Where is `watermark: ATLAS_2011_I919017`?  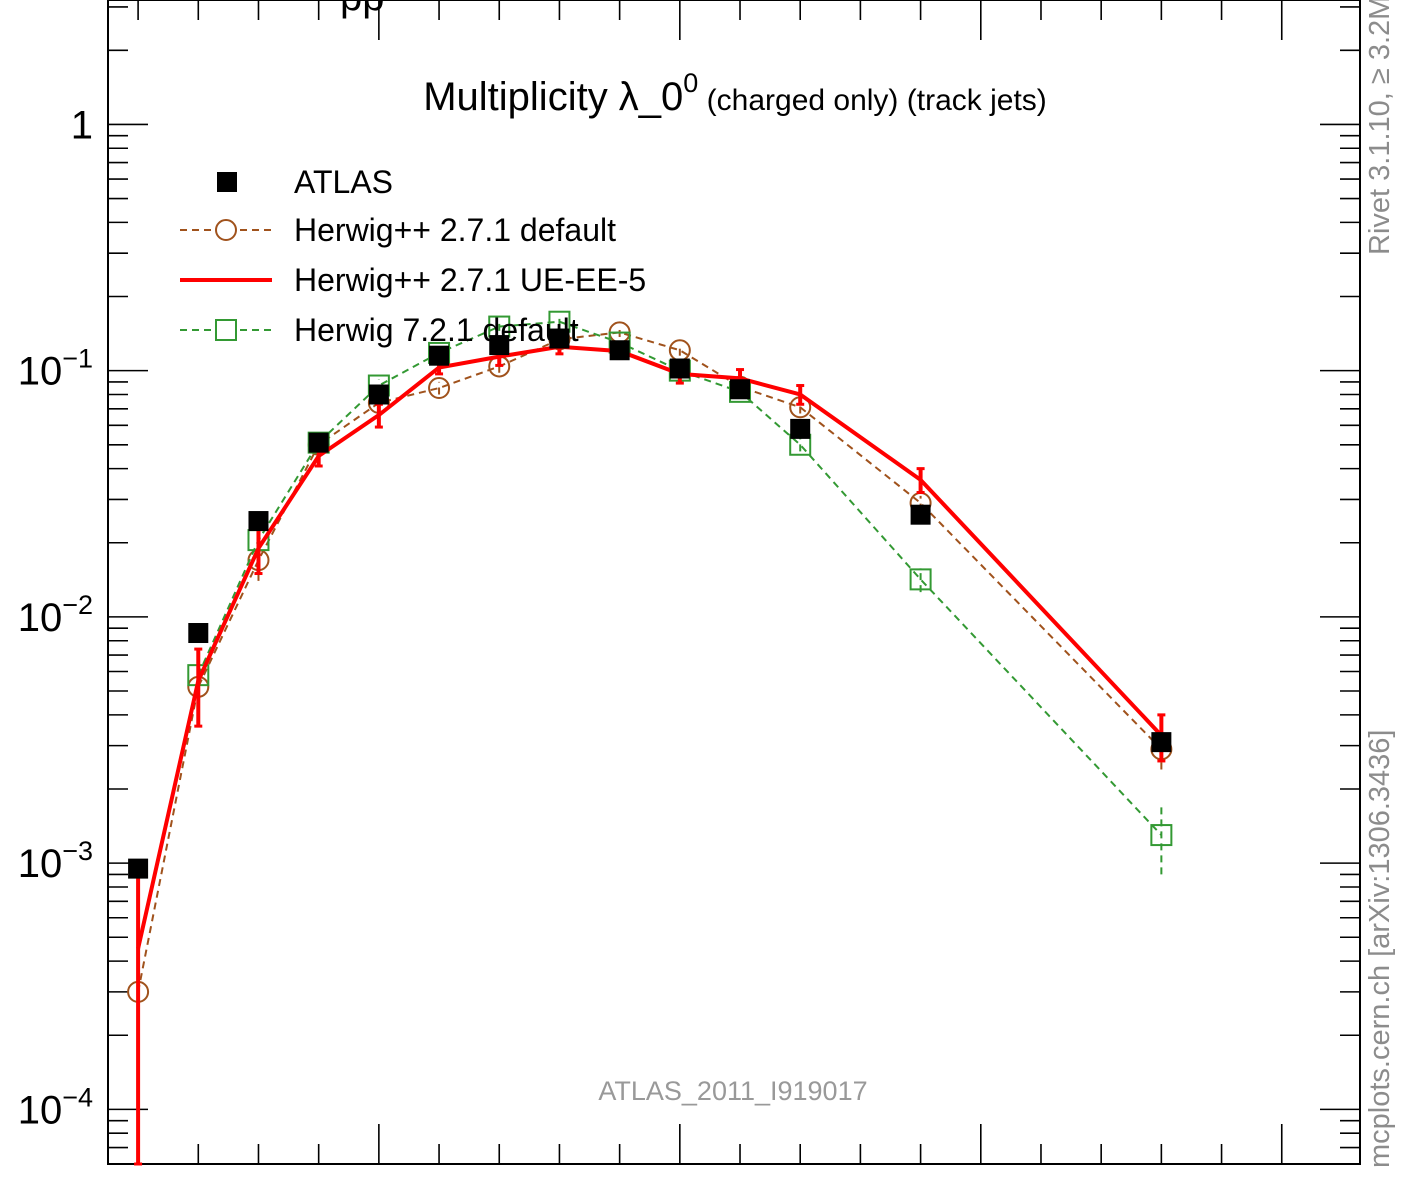 watermark: ATLAS_2011_I919017 is located at coordinates (732, 1091).